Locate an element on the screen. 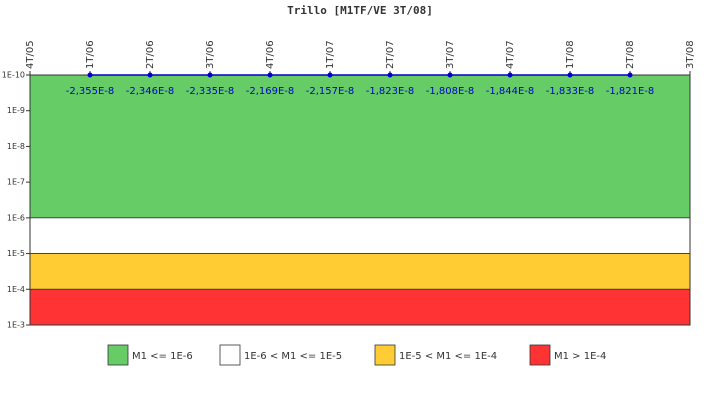  data-label: -2,335E-8 is located at coordinates (210, 91).